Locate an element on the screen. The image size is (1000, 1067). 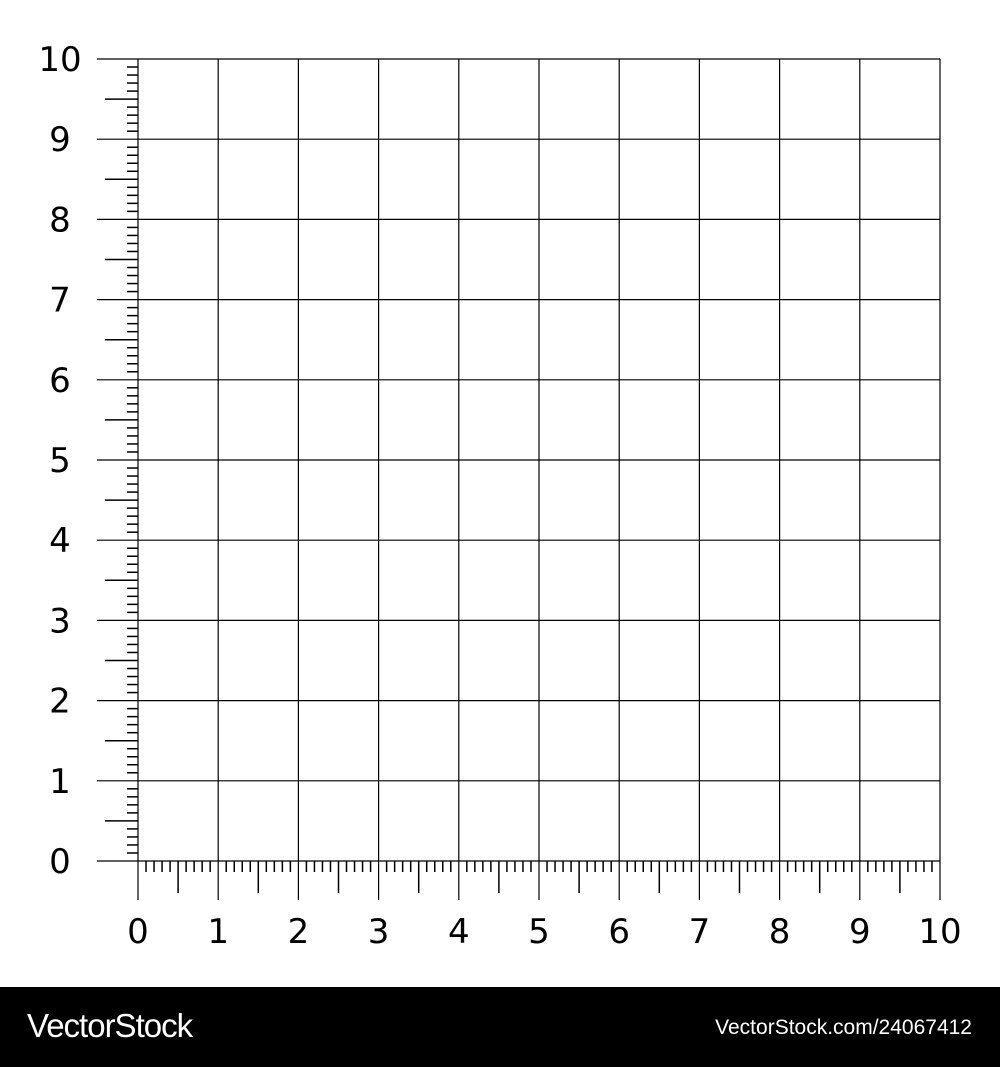
y-tick-label: 7 is located at coordinates (60, 301).